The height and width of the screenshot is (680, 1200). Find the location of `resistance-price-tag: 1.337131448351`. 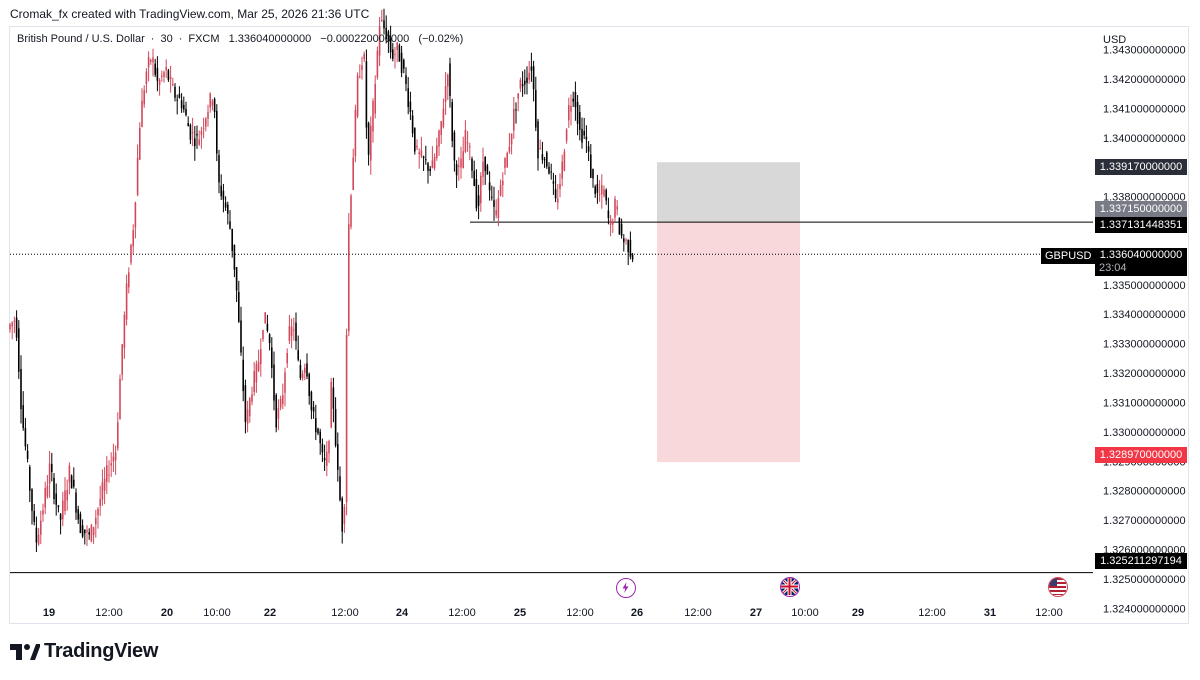

resistance-price-tag: 1.337131448351 is located at coordinates (1141, 225).